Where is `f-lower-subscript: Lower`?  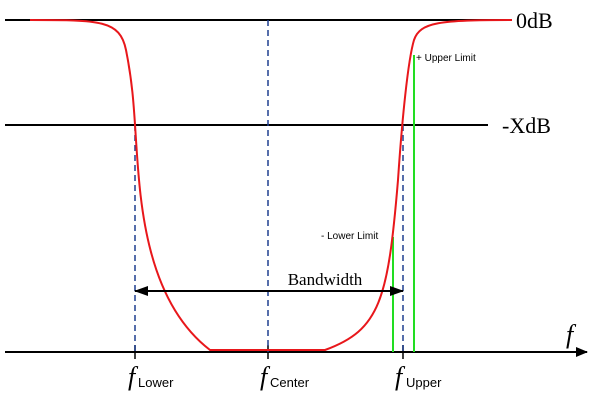 f-lower-subscript: Lower is located at coordinates (156, 382).